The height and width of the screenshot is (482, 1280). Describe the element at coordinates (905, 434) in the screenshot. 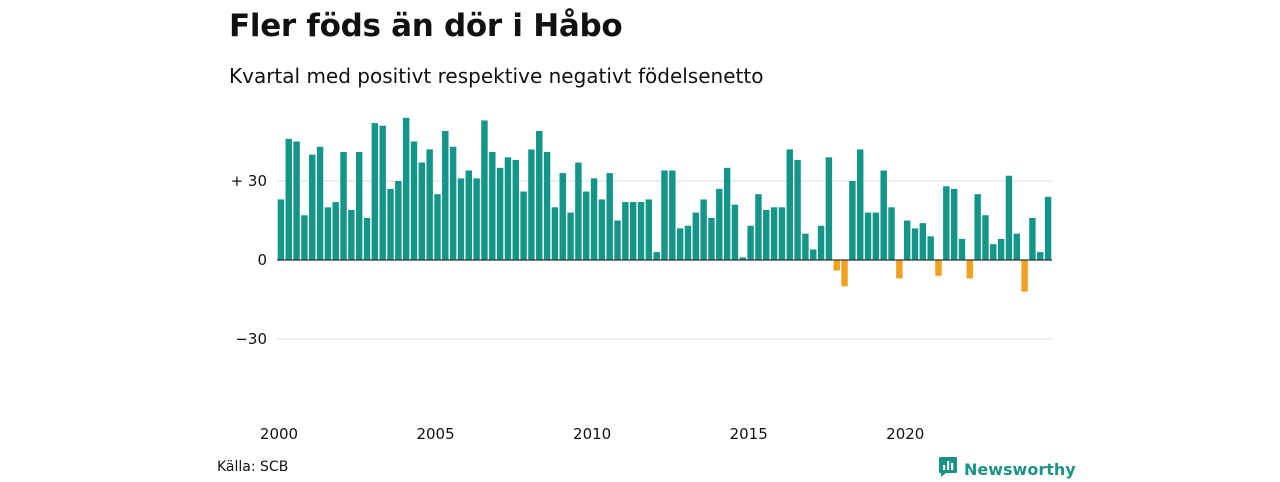

I see `x-tick-label: 2020` at that location.